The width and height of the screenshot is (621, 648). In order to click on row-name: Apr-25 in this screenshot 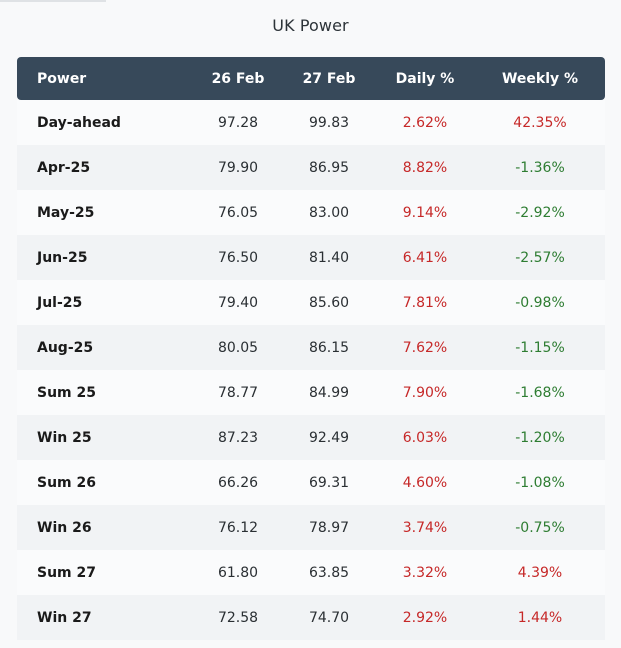, I will do `click(64, 167)`.